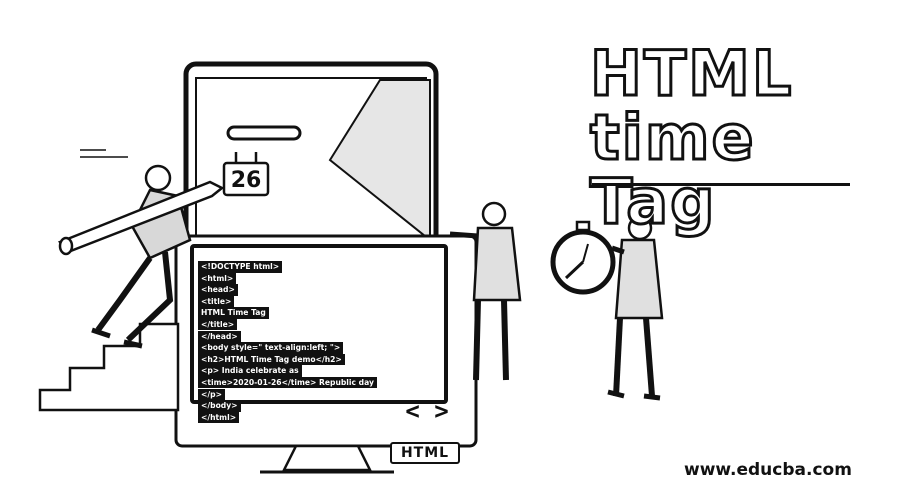 This screenshot has height=500, width=900. Describe the element at coordinates (104, 153) in the screenshot. I see `left-deco-lines` at that location.